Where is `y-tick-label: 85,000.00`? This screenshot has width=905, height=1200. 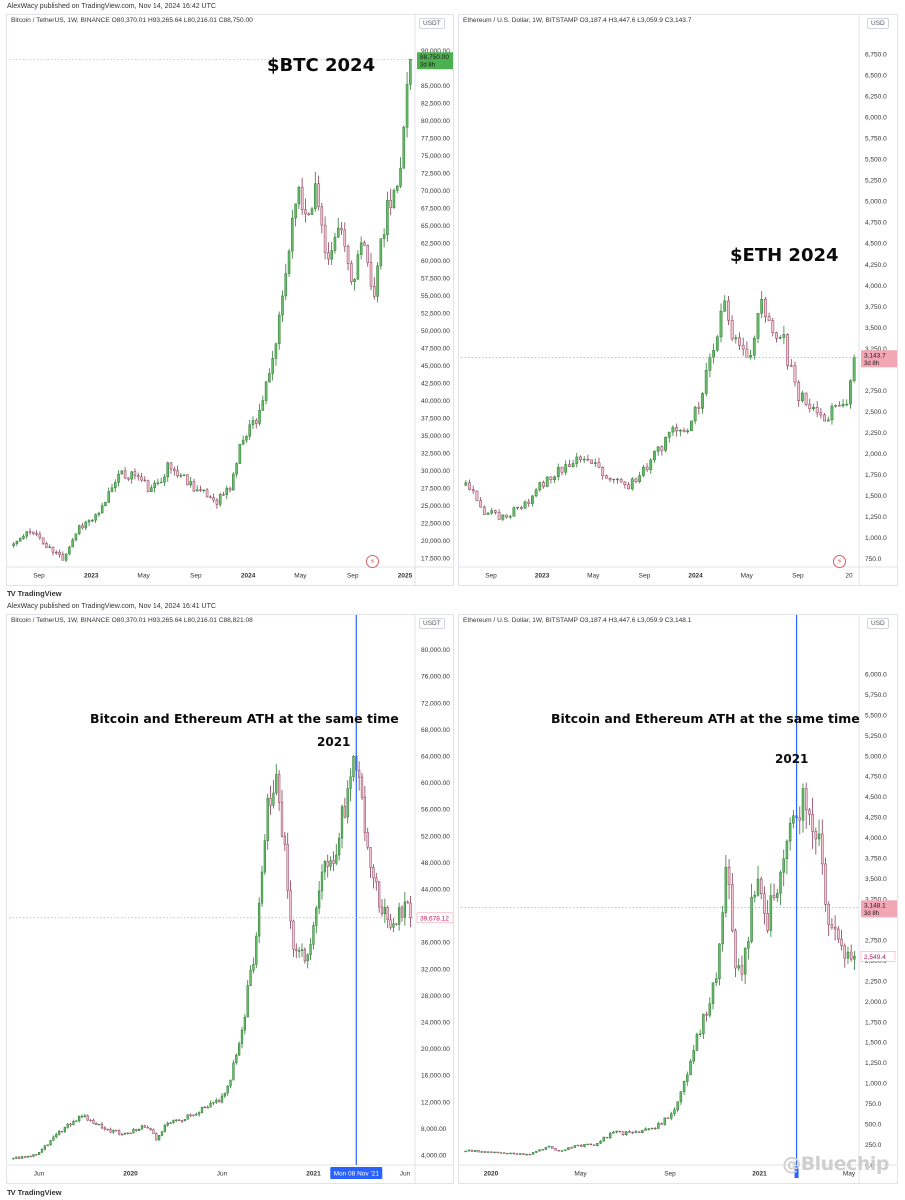
y-tick-label: 85,000.00 is located at coordinates (435, 86).